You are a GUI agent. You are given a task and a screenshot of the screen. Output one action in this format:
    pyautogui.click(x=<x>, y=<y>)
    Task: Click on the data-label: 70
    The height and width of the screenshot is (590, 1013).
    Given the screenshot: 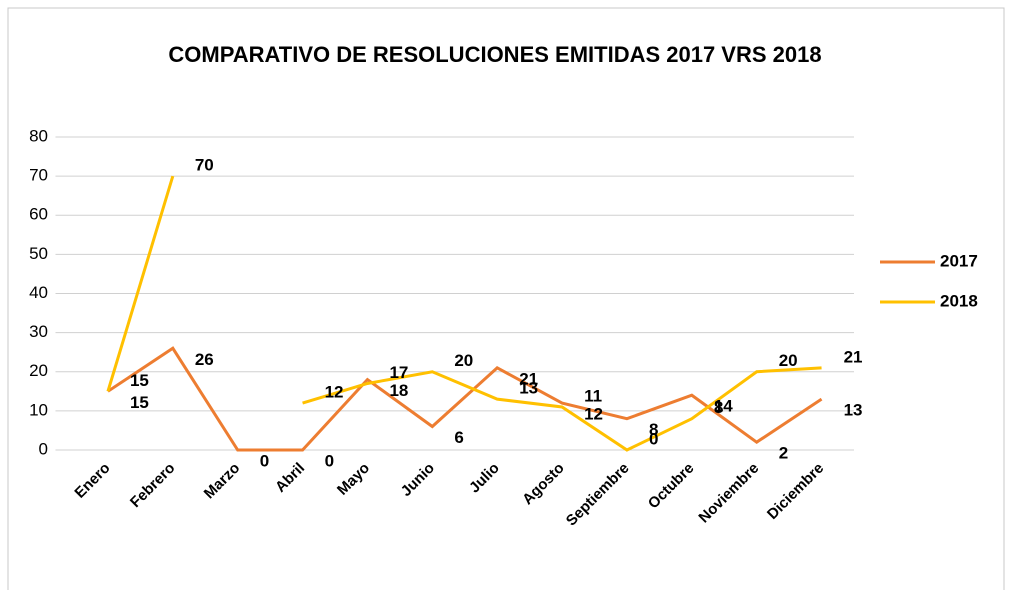 What is the action you would take?
    pyautogui.click(x=204, y=165)
    